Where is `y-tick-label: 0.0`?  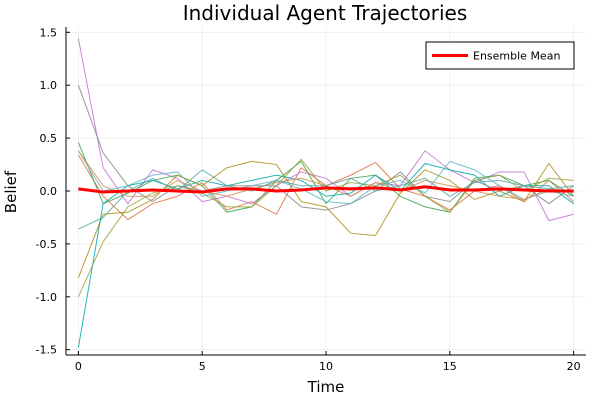 y-tick-label: 0.0 is located at coordinates (49, 191).